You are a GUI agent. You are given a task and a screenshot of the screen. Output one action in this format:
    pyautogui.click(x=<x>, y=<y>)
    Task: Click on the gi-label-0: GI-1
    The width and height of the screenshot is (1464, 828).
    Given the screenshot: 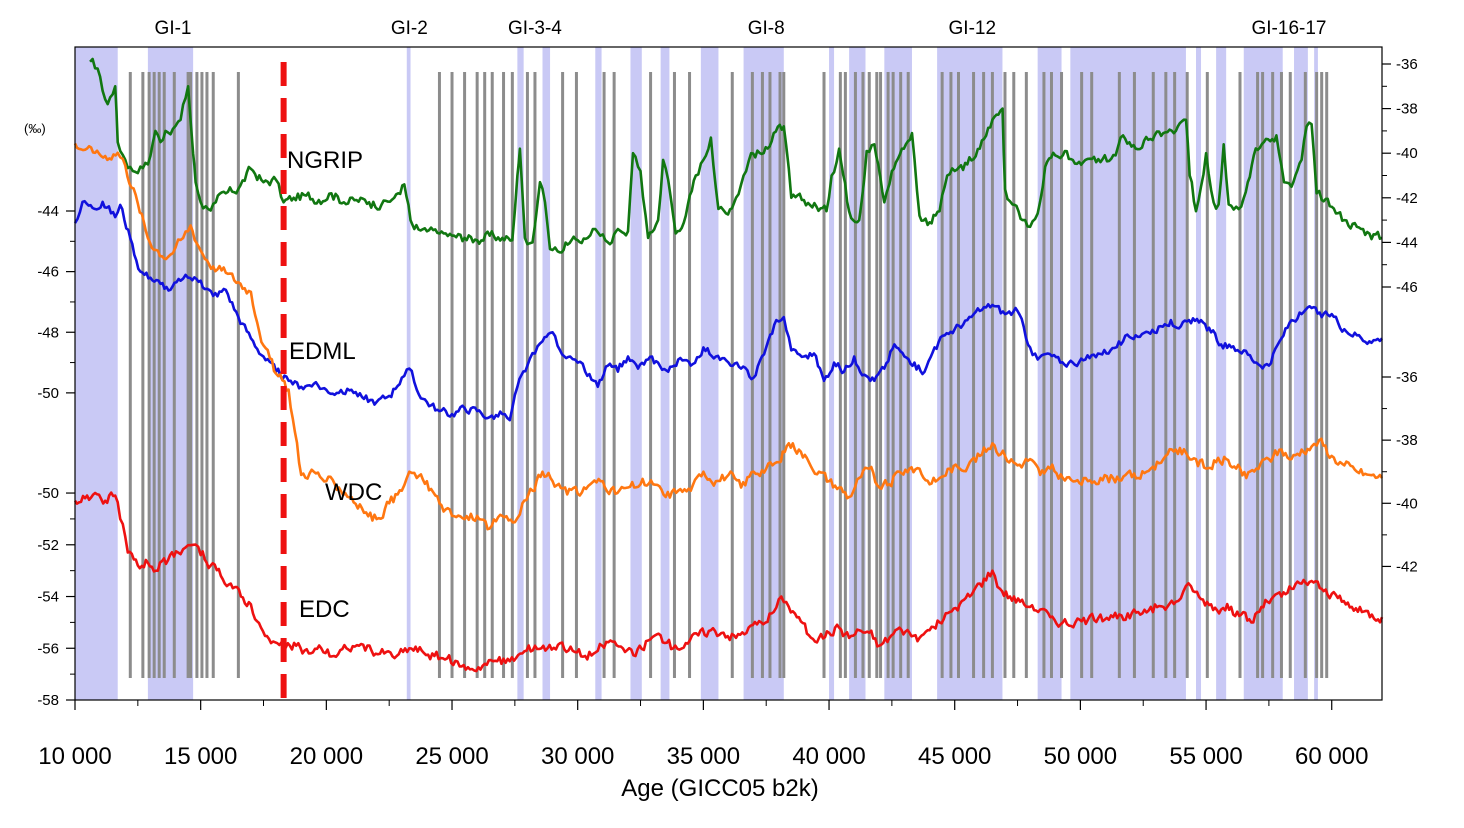 What is the action you would take?
    pyautogui.click(x=173, y=28)
    